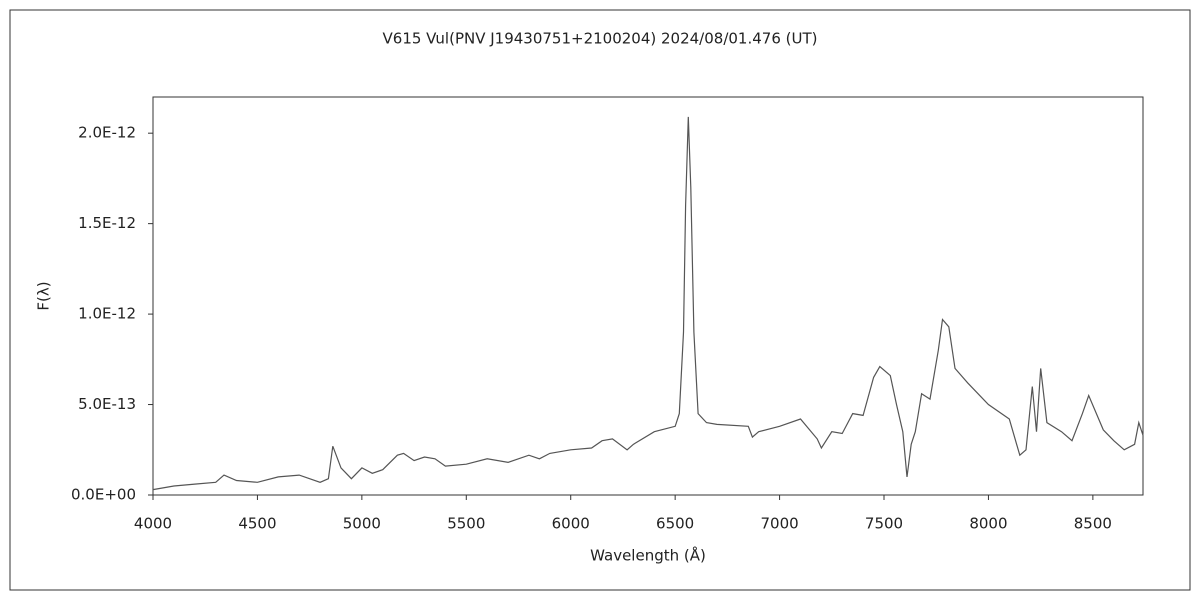 The width and height of the screenshot is (1200, 600). Describe the element at coordinates (884, 524) in the screenshot. I see `x-tick-label: 7500` at that location.